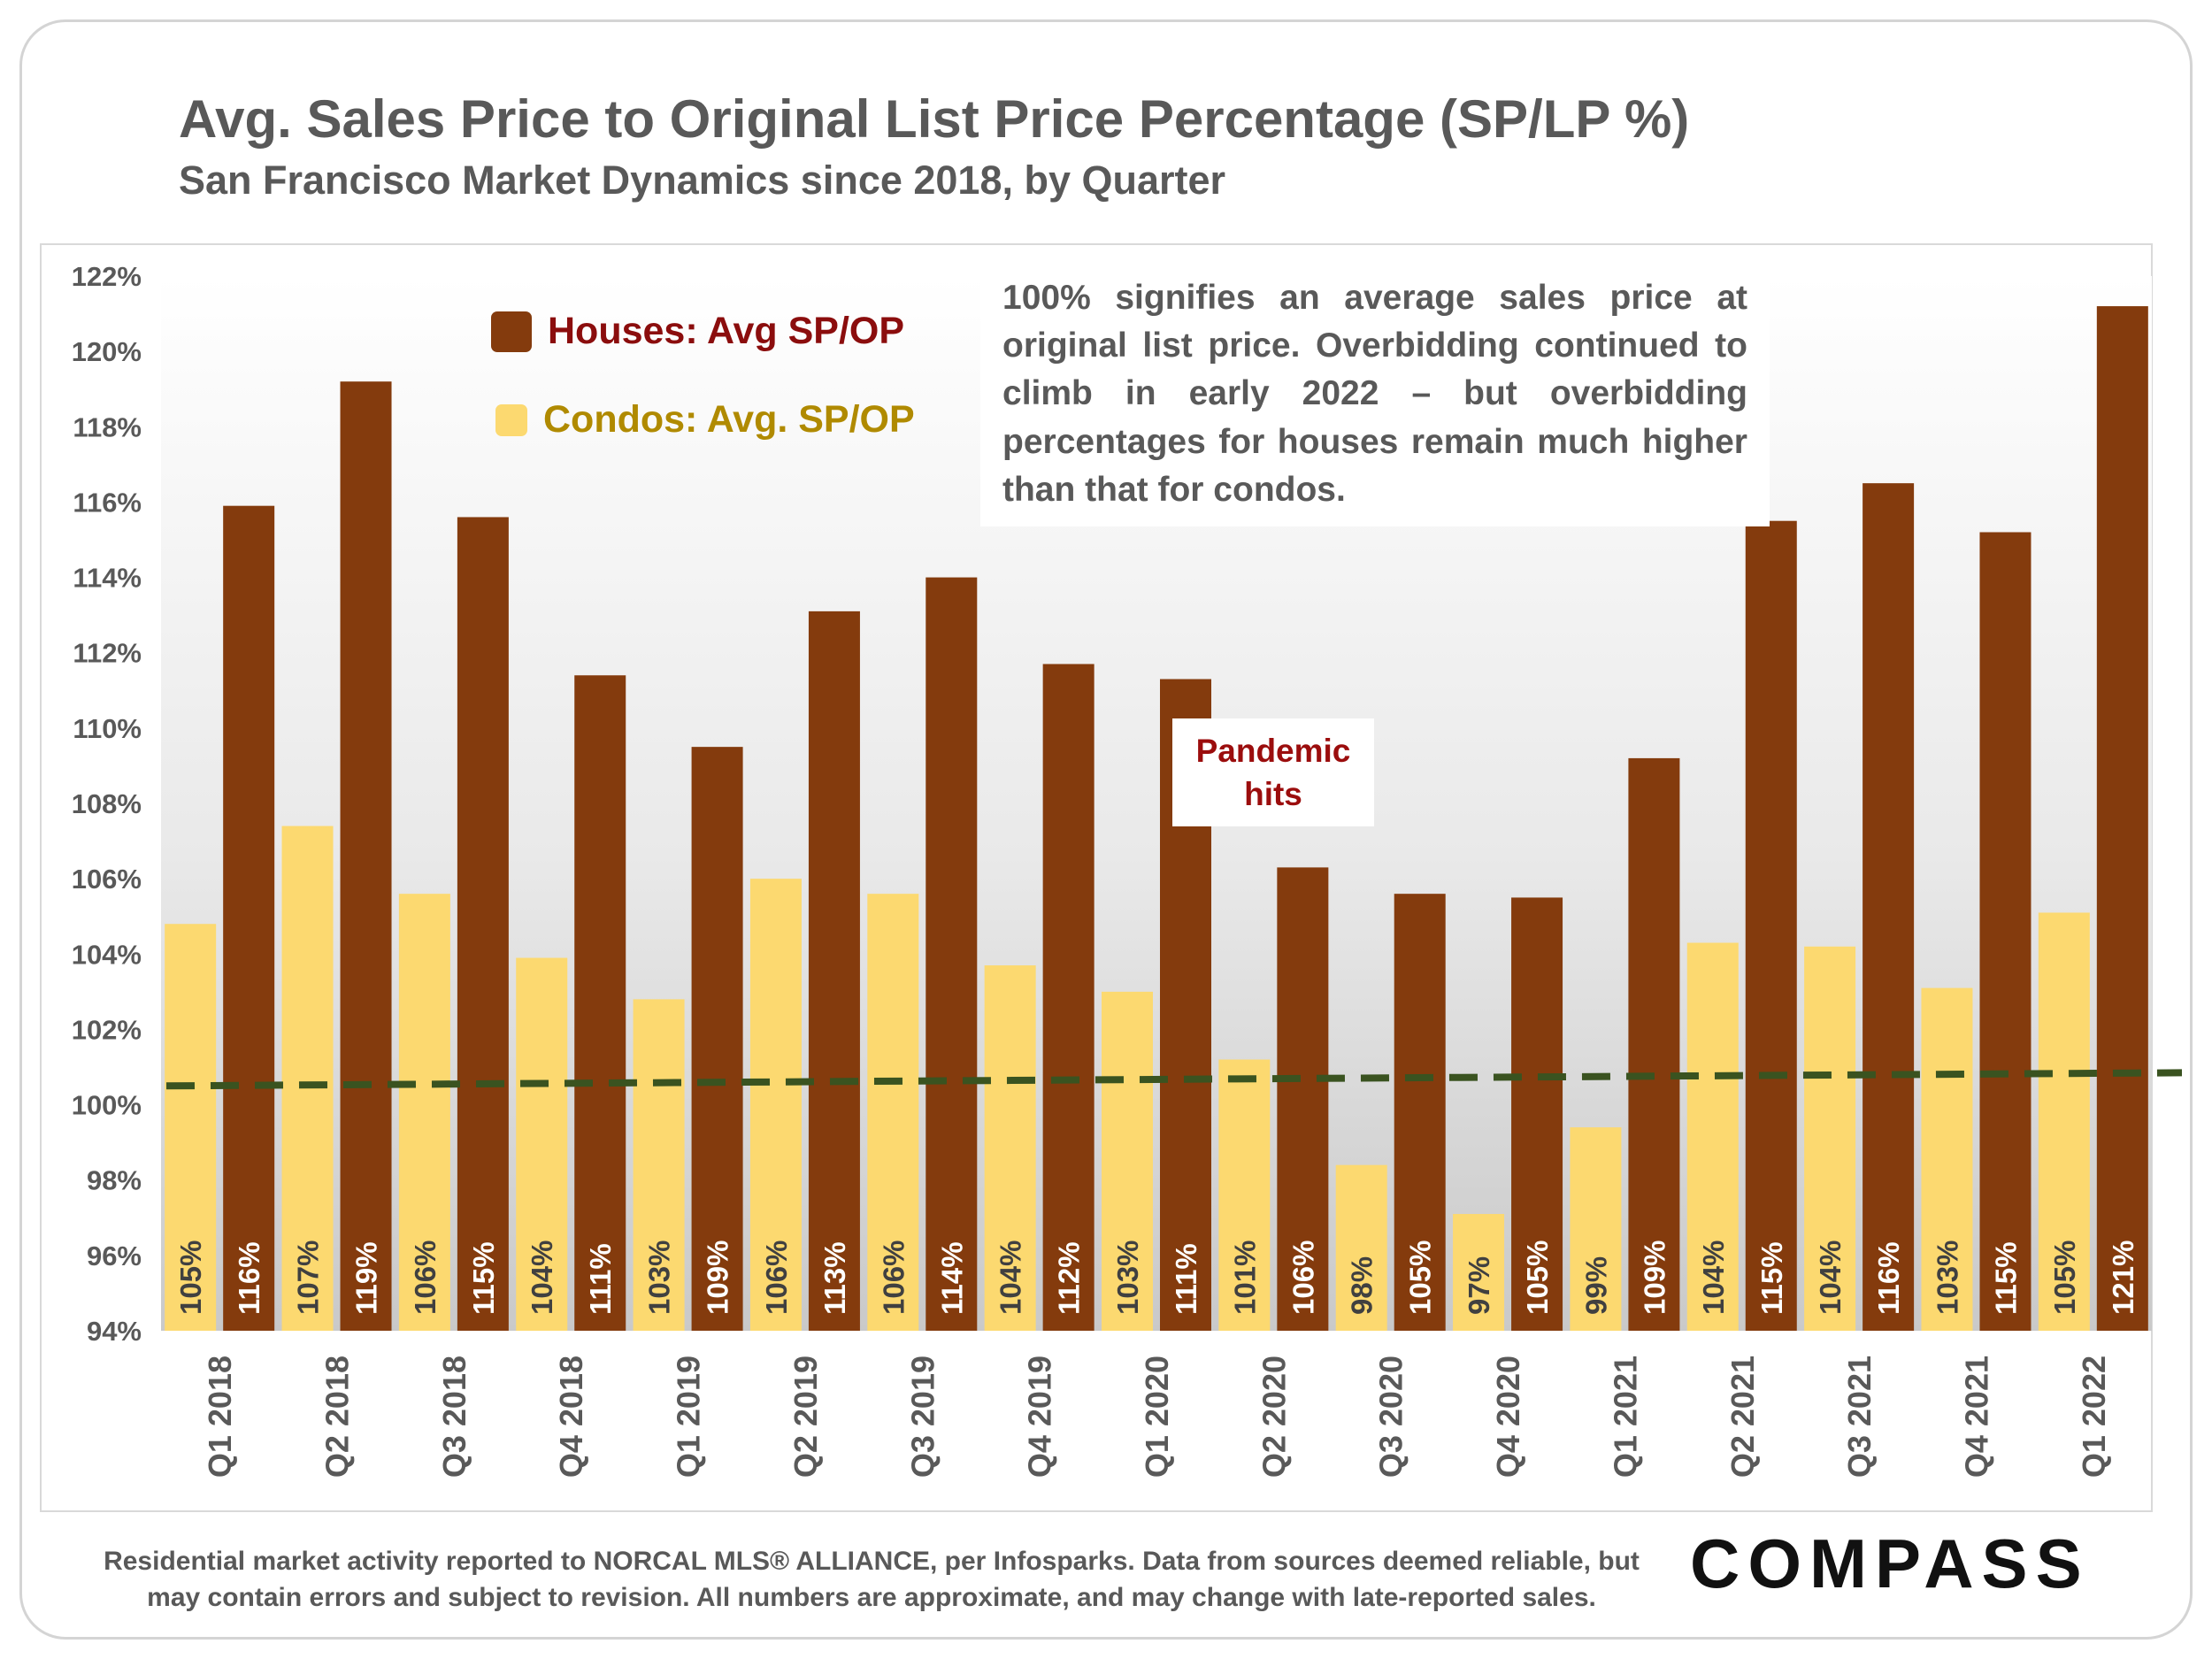 The height and width of the screenshot is (1659, 2212). I want to click on y-tick-label: 100%, so click(107, 1106).